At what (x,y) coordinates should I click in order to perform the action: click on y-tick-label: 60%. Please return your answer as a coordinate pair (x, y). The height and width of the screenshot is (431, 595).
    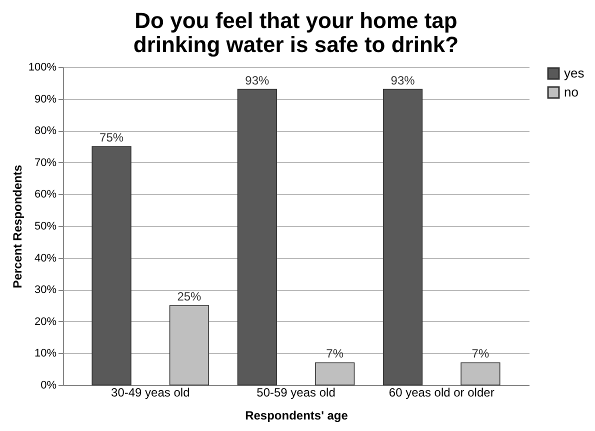
    Looking at the image, I should click on (45, 194).